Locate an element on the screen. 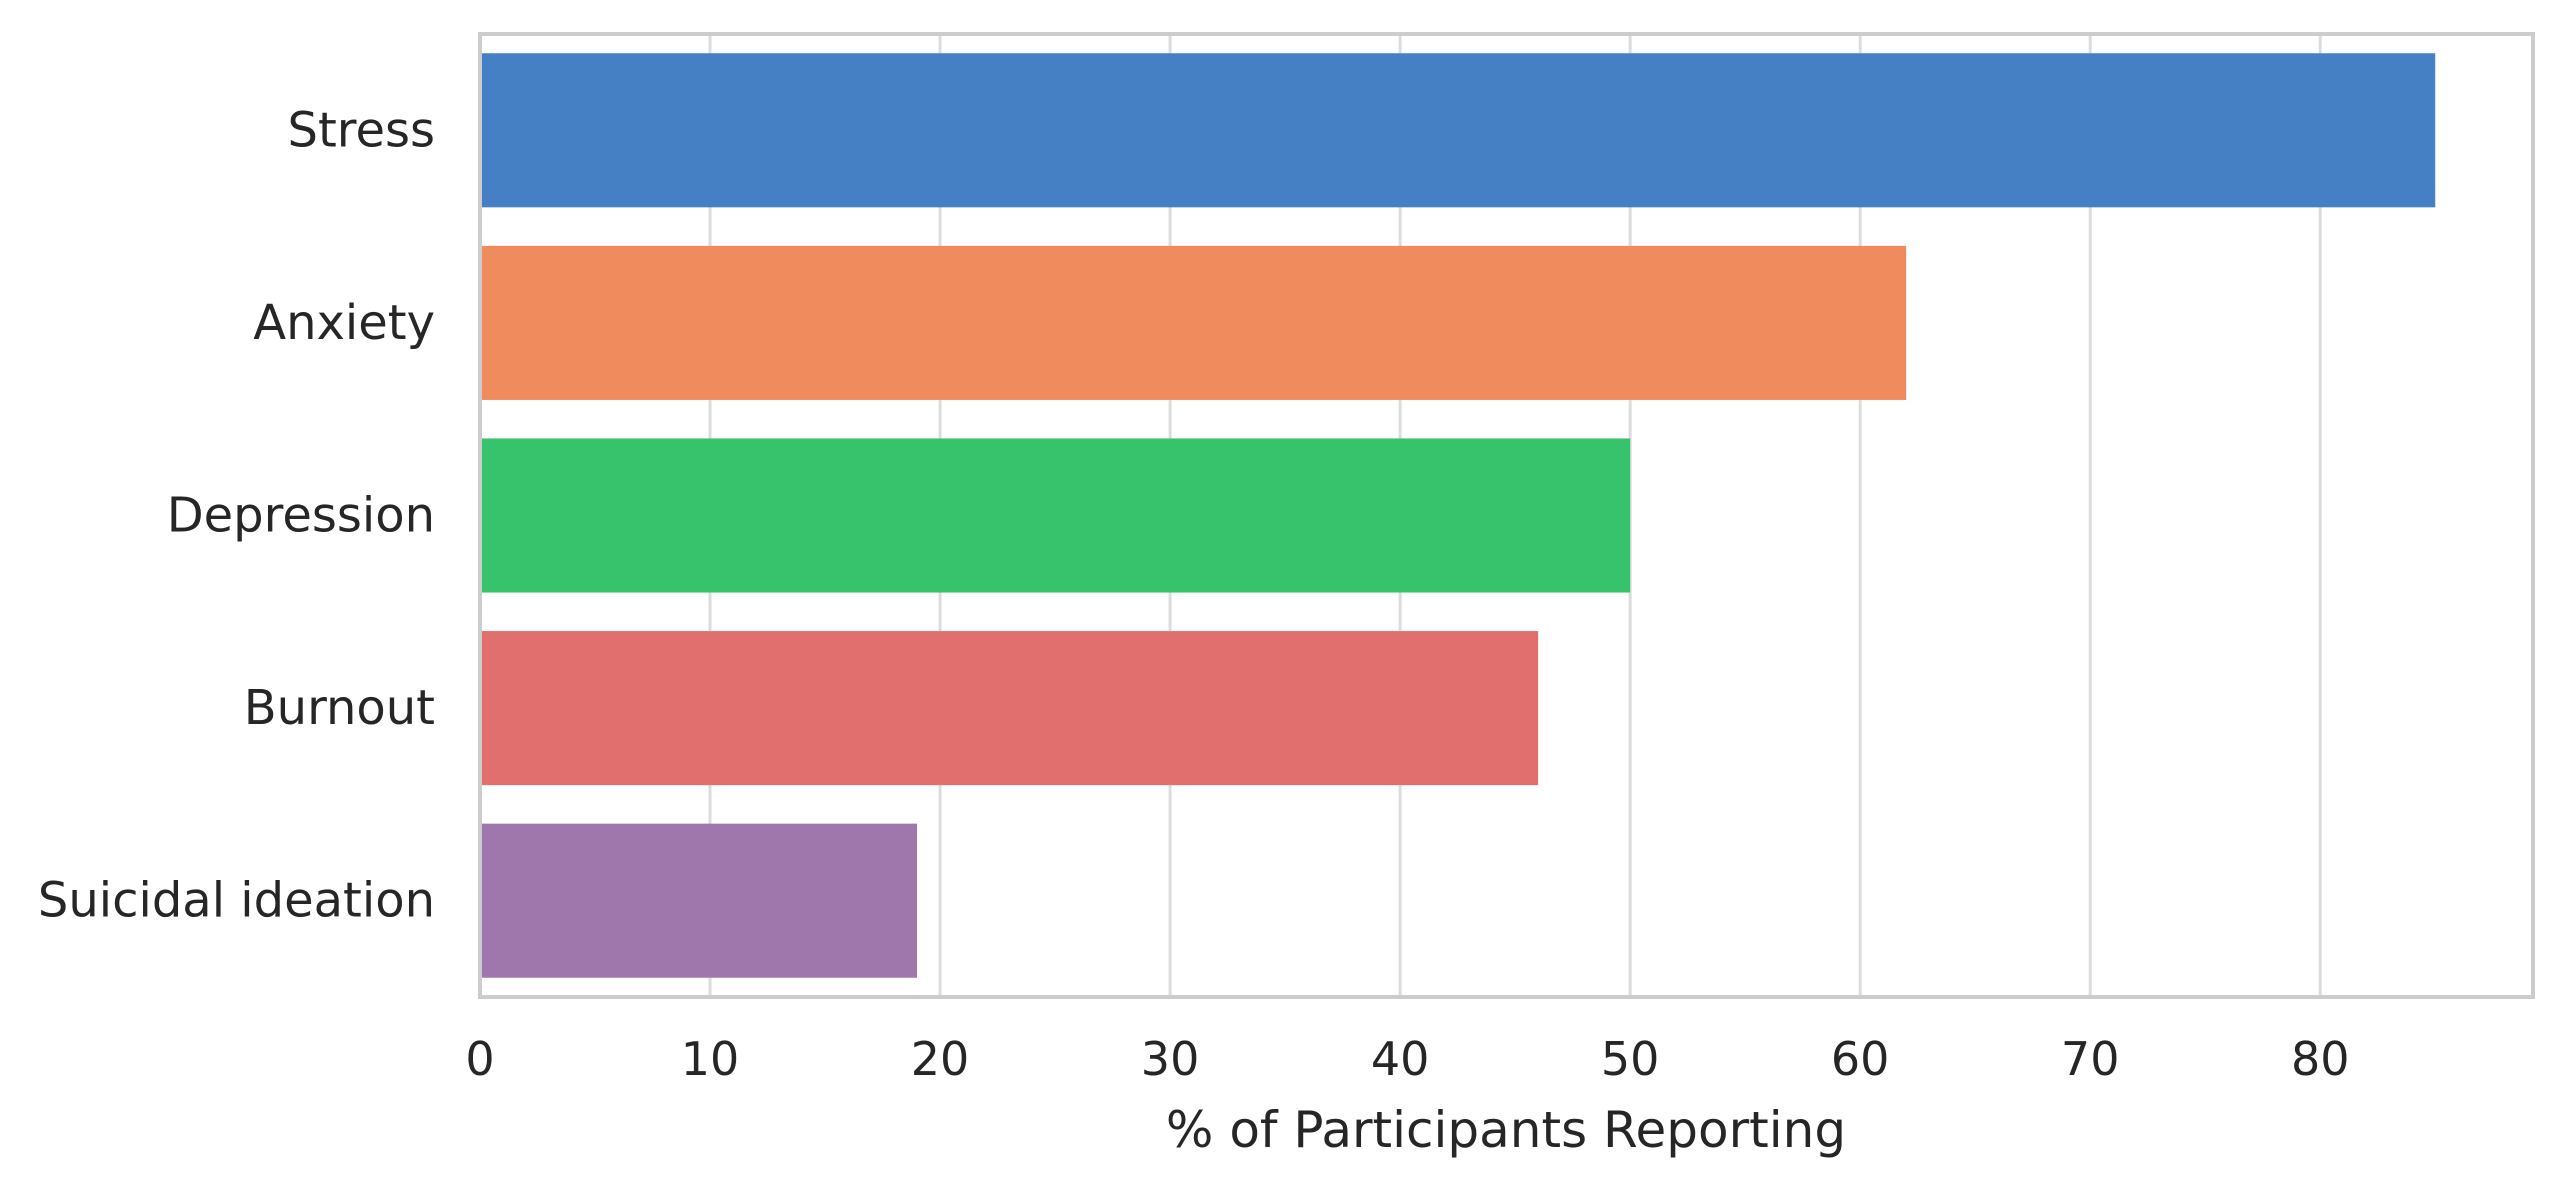 This screenshot has width=2560, height=1186. y-tick-label-4: Suicidal ideation is located at coordinates (236, 901).